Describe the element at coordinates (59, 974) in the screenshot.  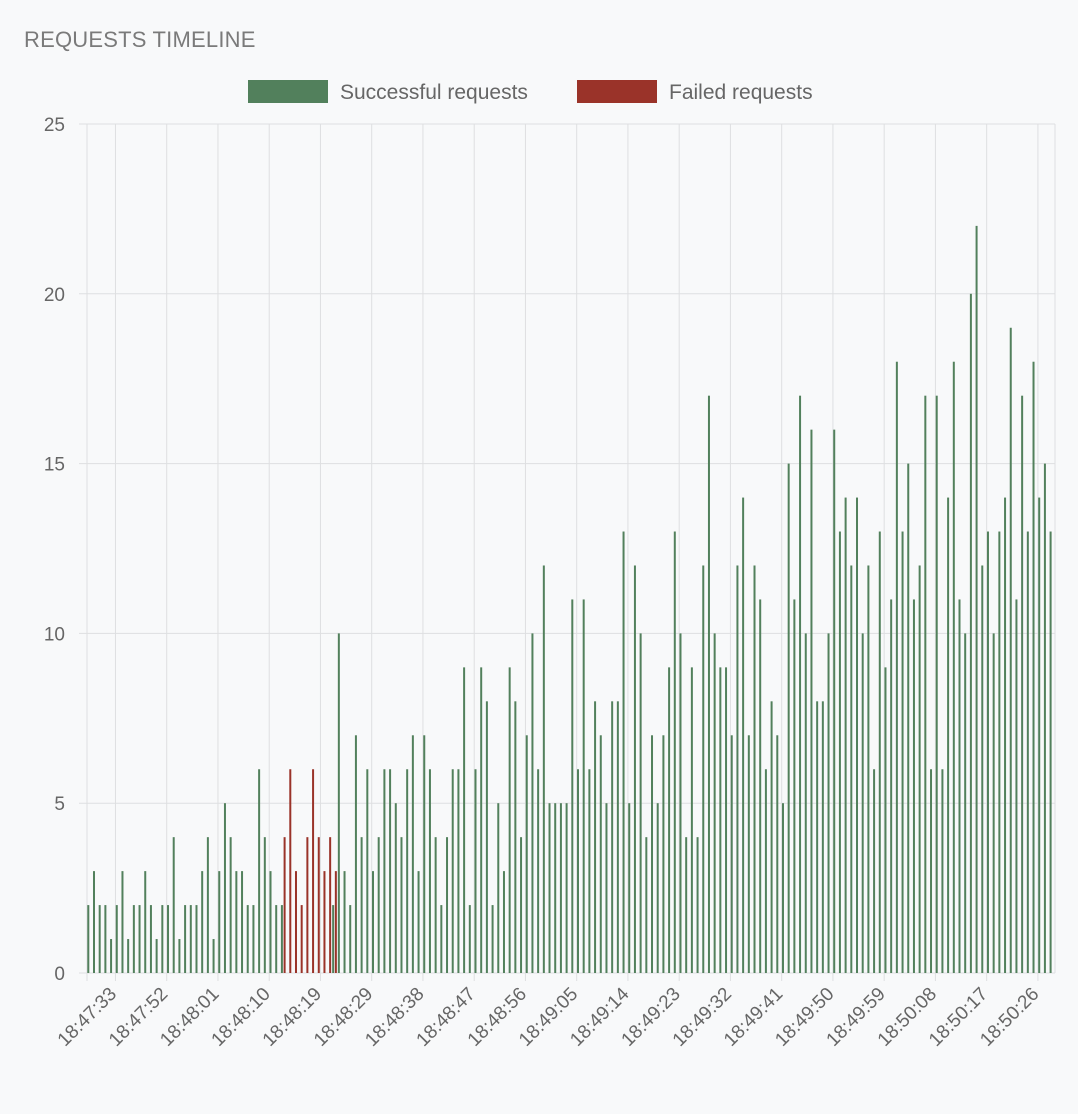
I see `y-tick-label: 0` at that location.